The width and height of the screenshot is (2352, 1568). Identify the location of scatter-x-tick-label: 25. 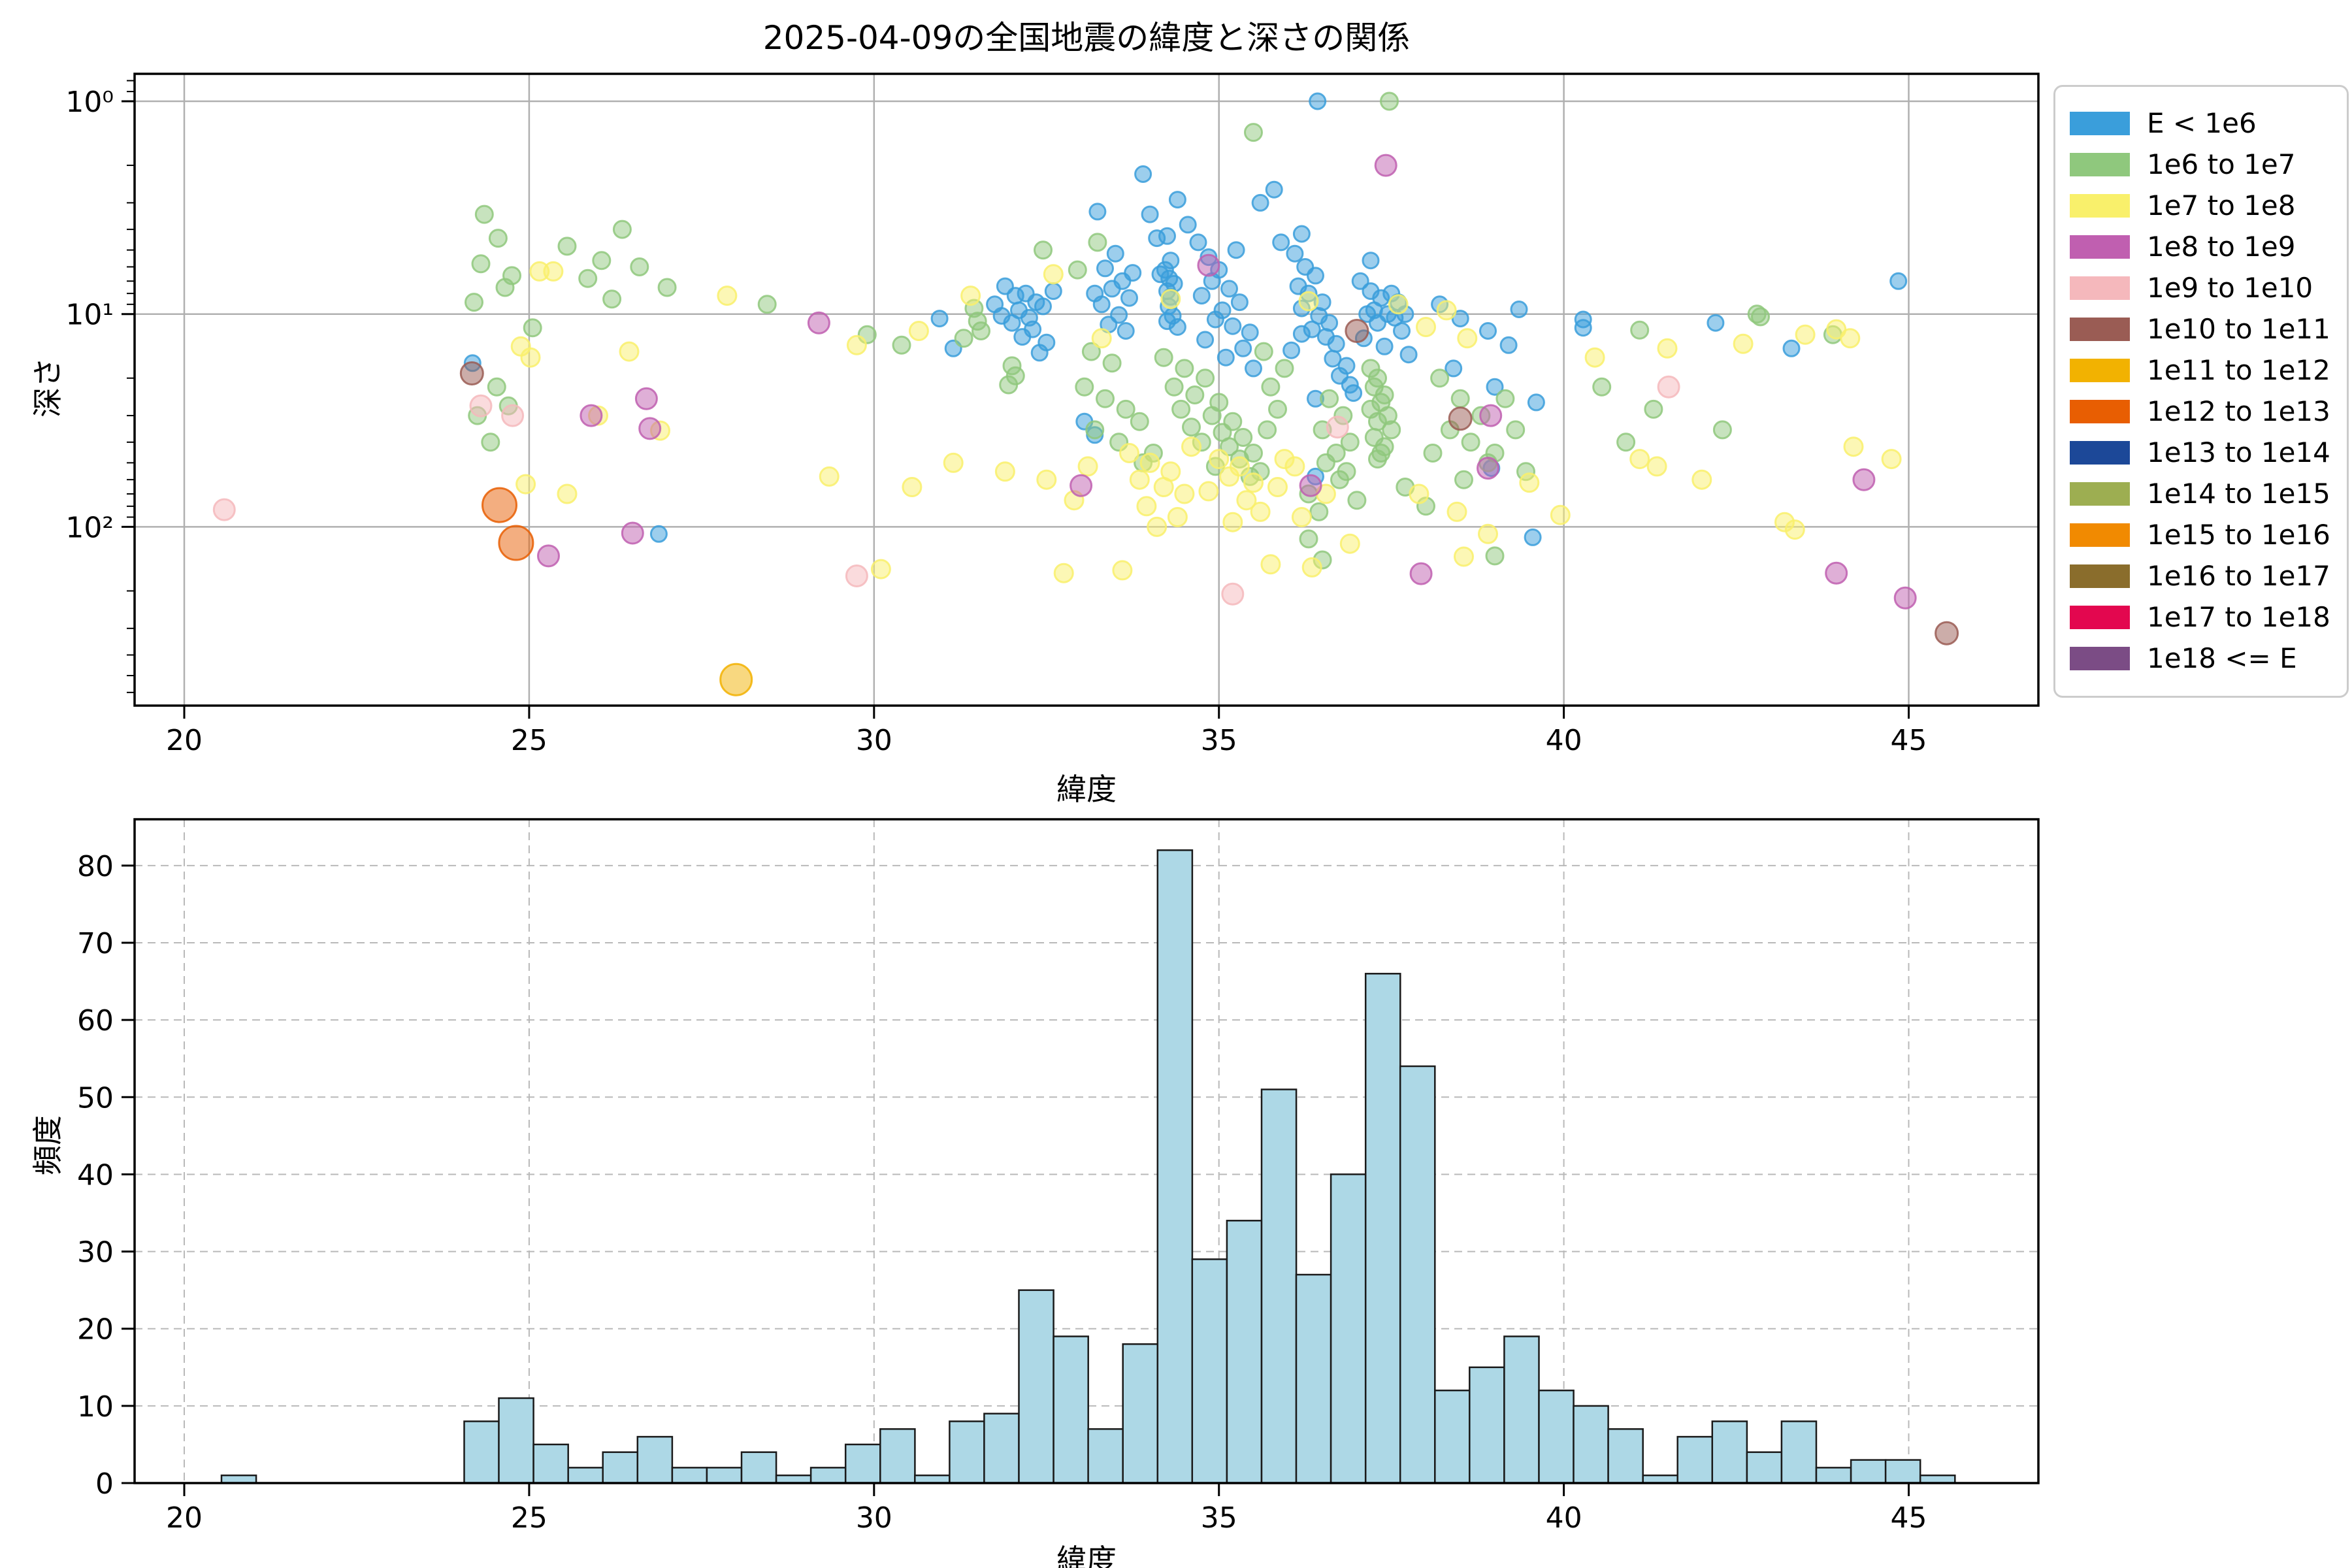
(529, 740).